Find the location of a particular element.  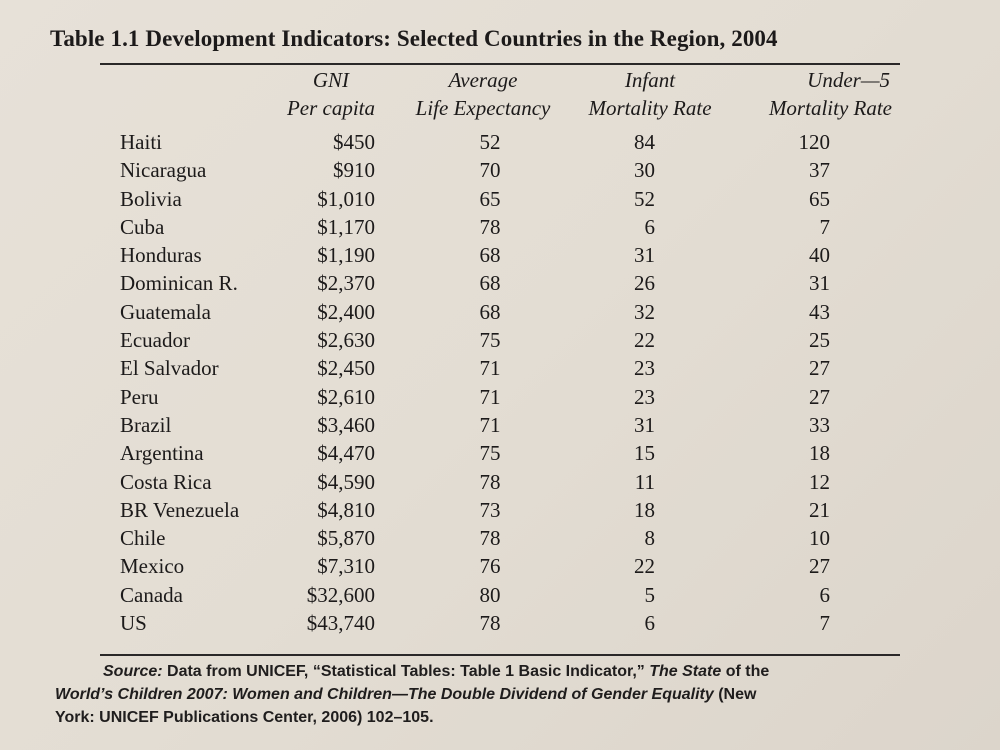

cell-infant-mortality: 18 is located at coordinates (644, 509).